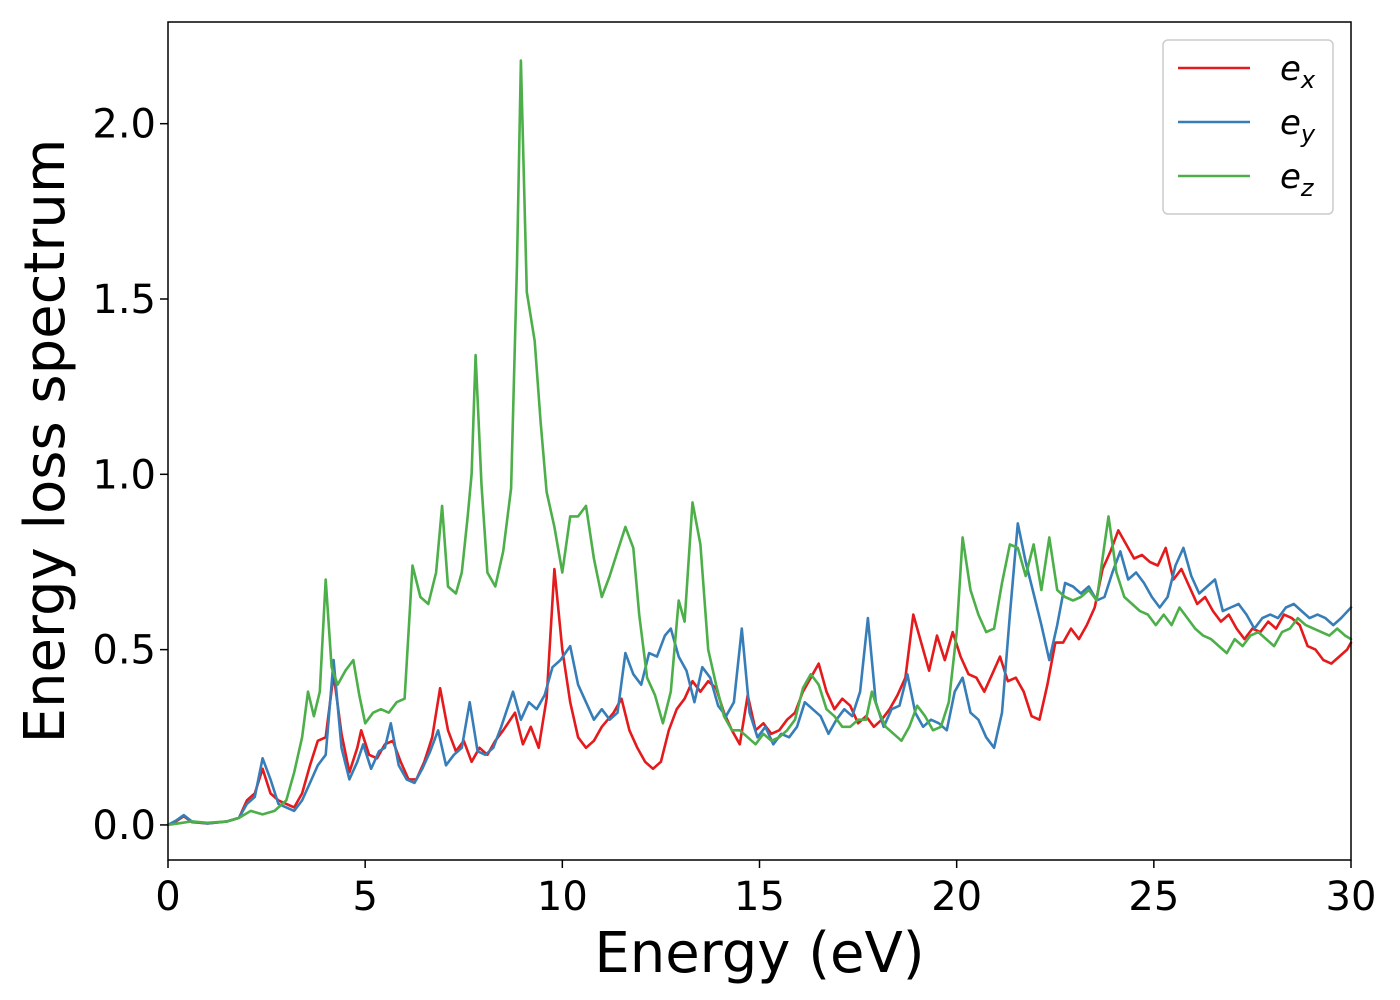 This screenshot has height=1000, width=1400. Describe the element at coordinates (1153, 897) in the screenshot. I see `x-tick-label: 25` at that location.